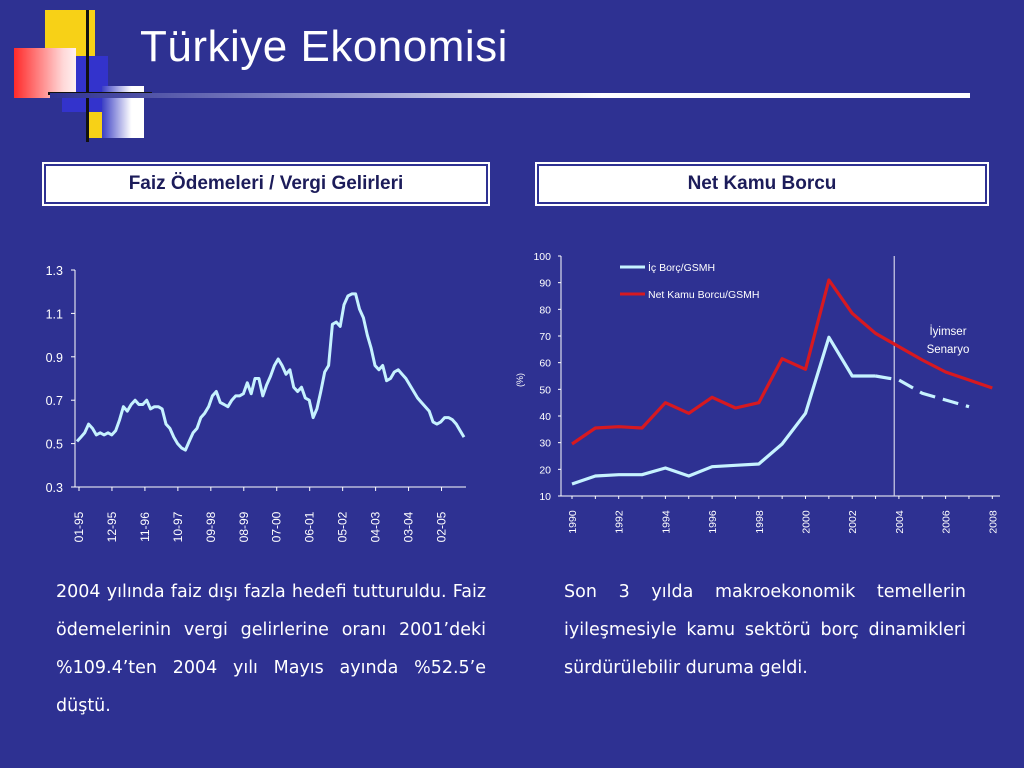  Describe the element at coordinates (520, 380) in the screenshot. I see `y-axis-label: (%)` at that location.